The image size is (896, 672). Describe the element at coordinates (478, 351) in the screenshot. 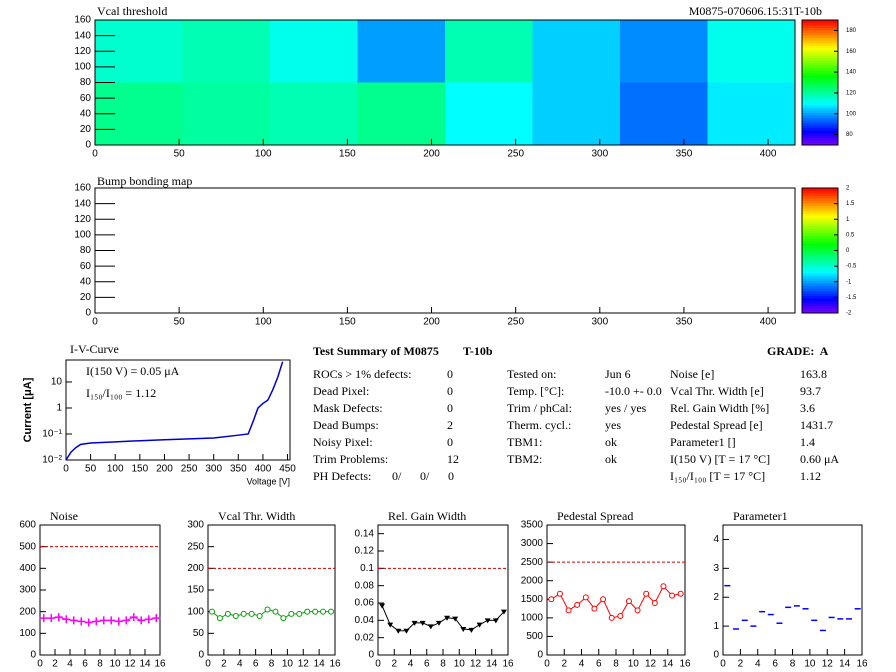

I see `summary-test: T-10b` at that location.